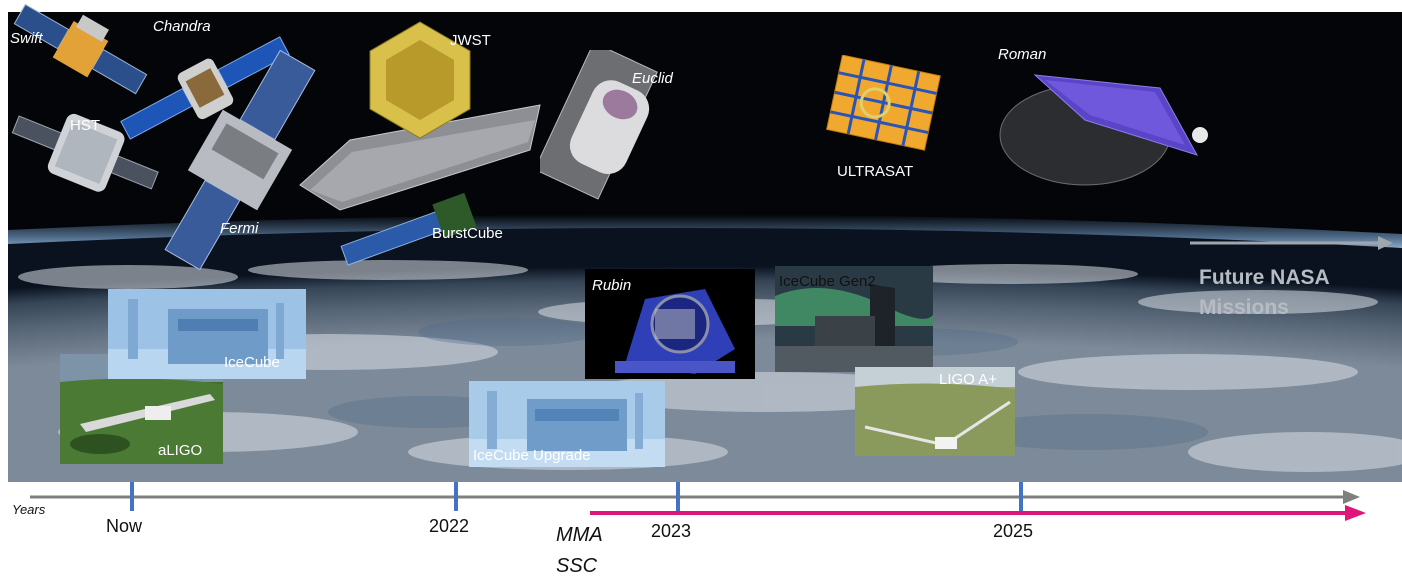 Image resolution: width=1402 pixels, height=585 pixels. Describe the element at coordinates (671, 531) in the screenshot. I see `tick-label-2023: 2023` at that location.